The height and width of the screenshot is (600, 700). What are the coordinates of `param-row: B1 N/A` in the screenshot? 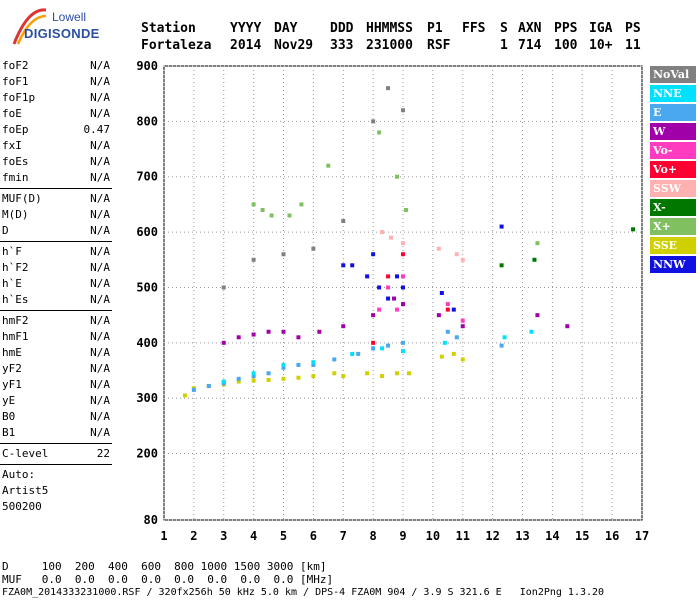 It's located at (56, 433).